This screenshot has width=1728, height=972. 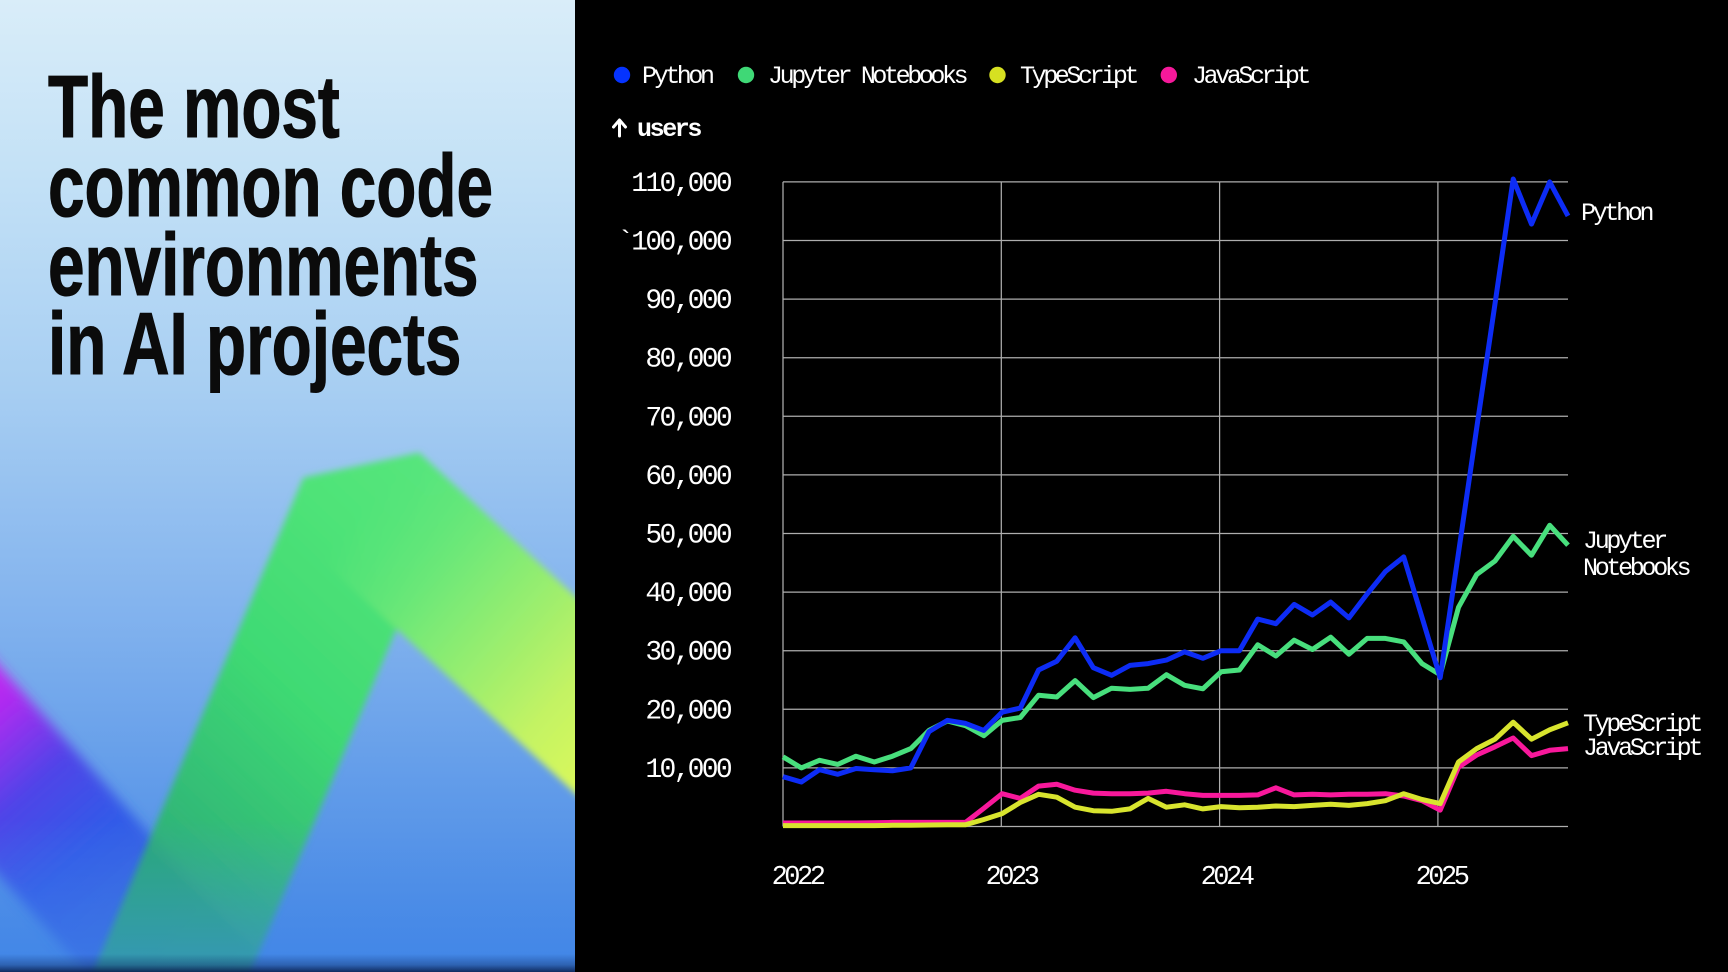 I want to click on svg-text: 110,000, so click(x=681, y=184).